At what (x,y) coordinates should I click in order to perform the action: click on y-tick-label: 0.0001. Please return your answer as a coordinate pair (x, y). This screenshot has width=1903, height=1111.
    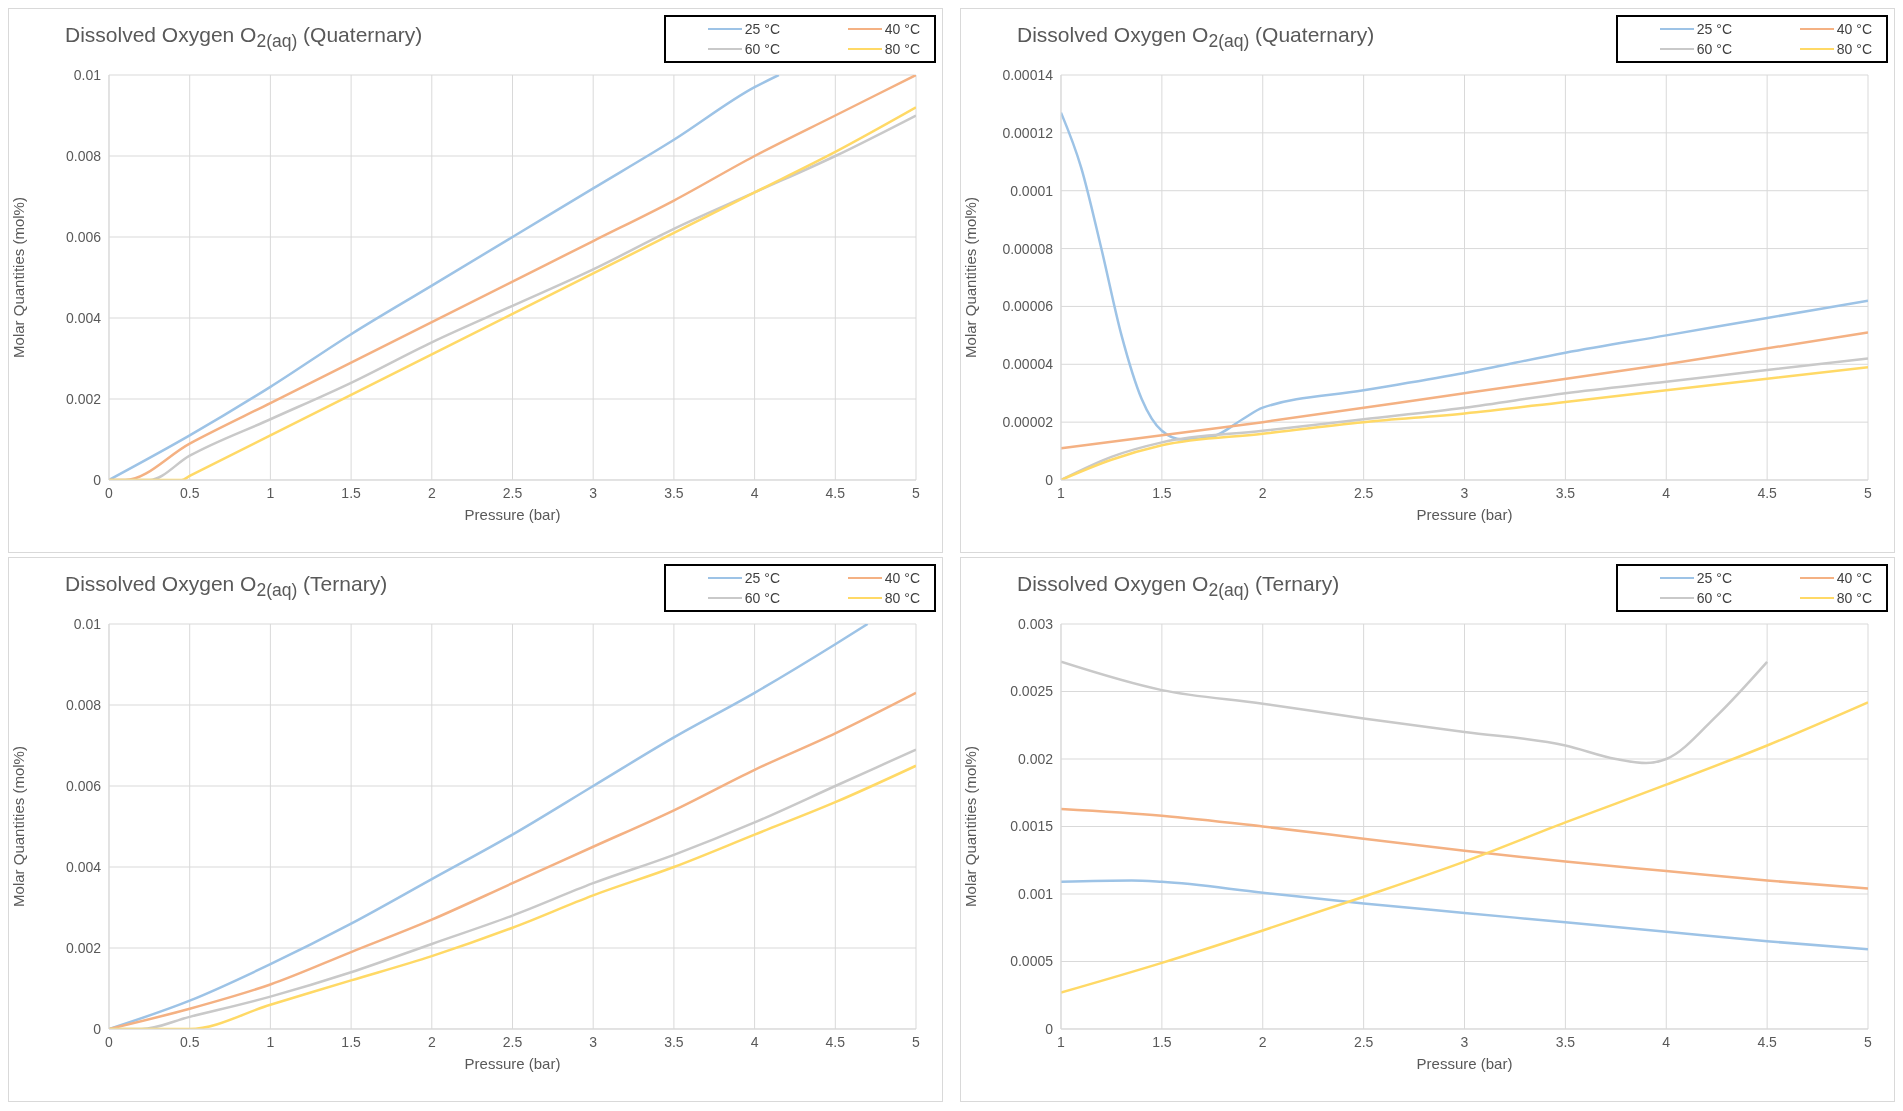
    Looking at the image, I should click on (1032, 190).